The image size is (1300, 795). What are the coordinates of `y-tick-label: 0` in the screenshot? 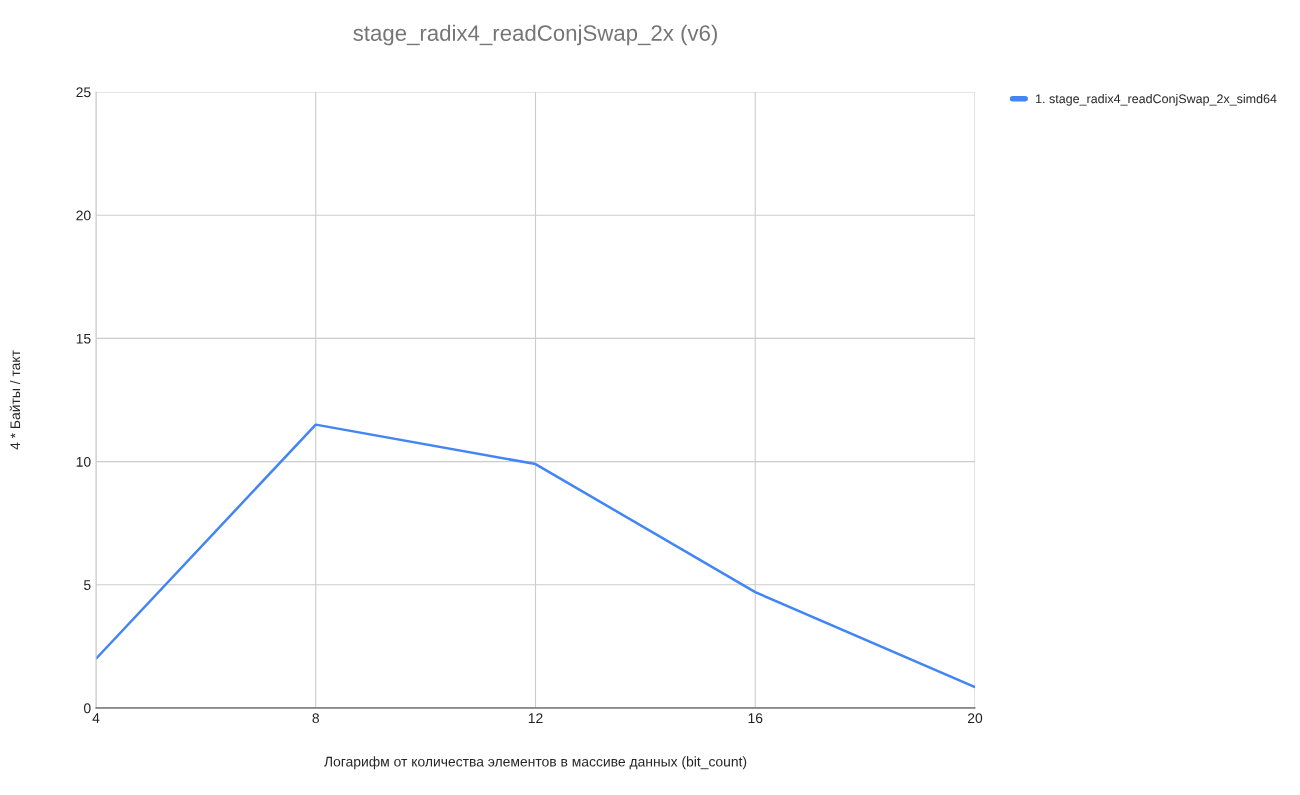 It's located at (87, 708).